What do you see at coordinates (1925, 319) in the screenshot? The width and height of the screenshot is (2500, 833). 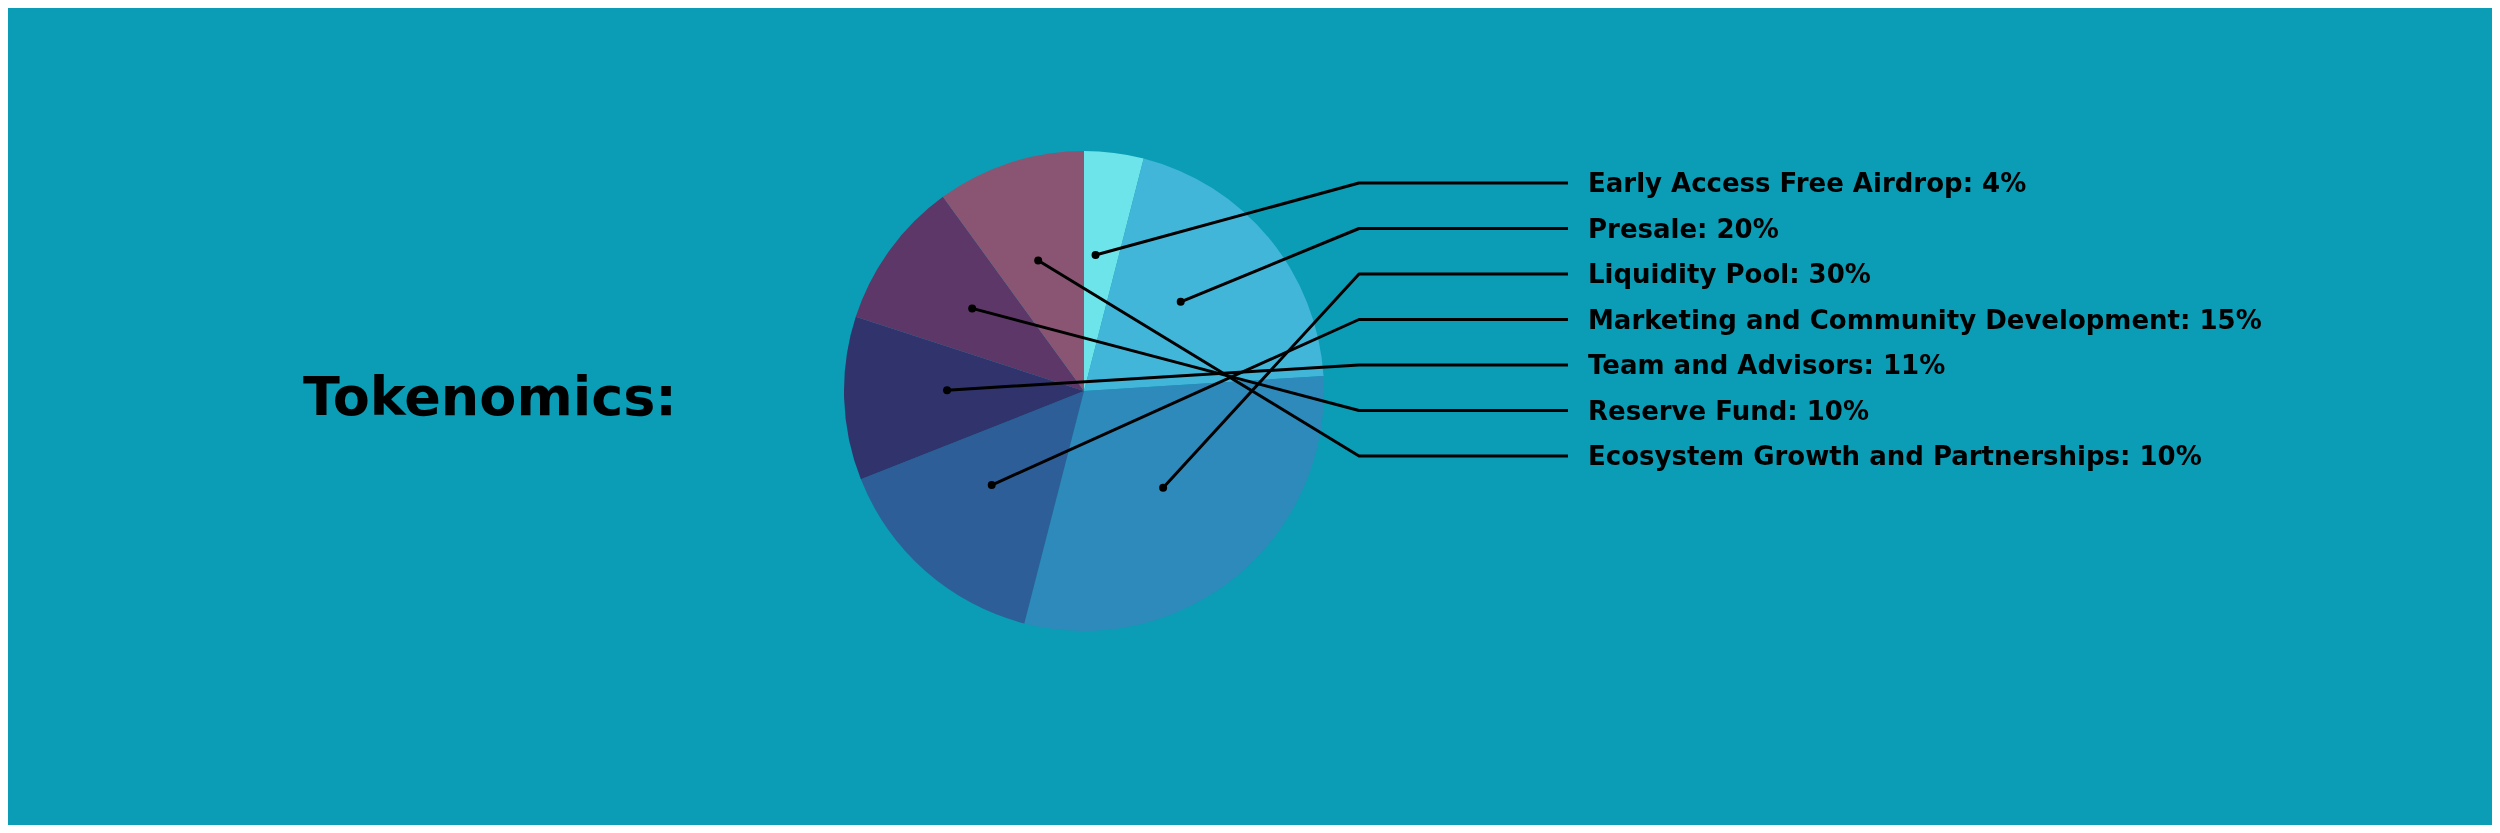 I see `slice-label: Marketing and Community Development: 15%` at bounding box center [1925, 319].